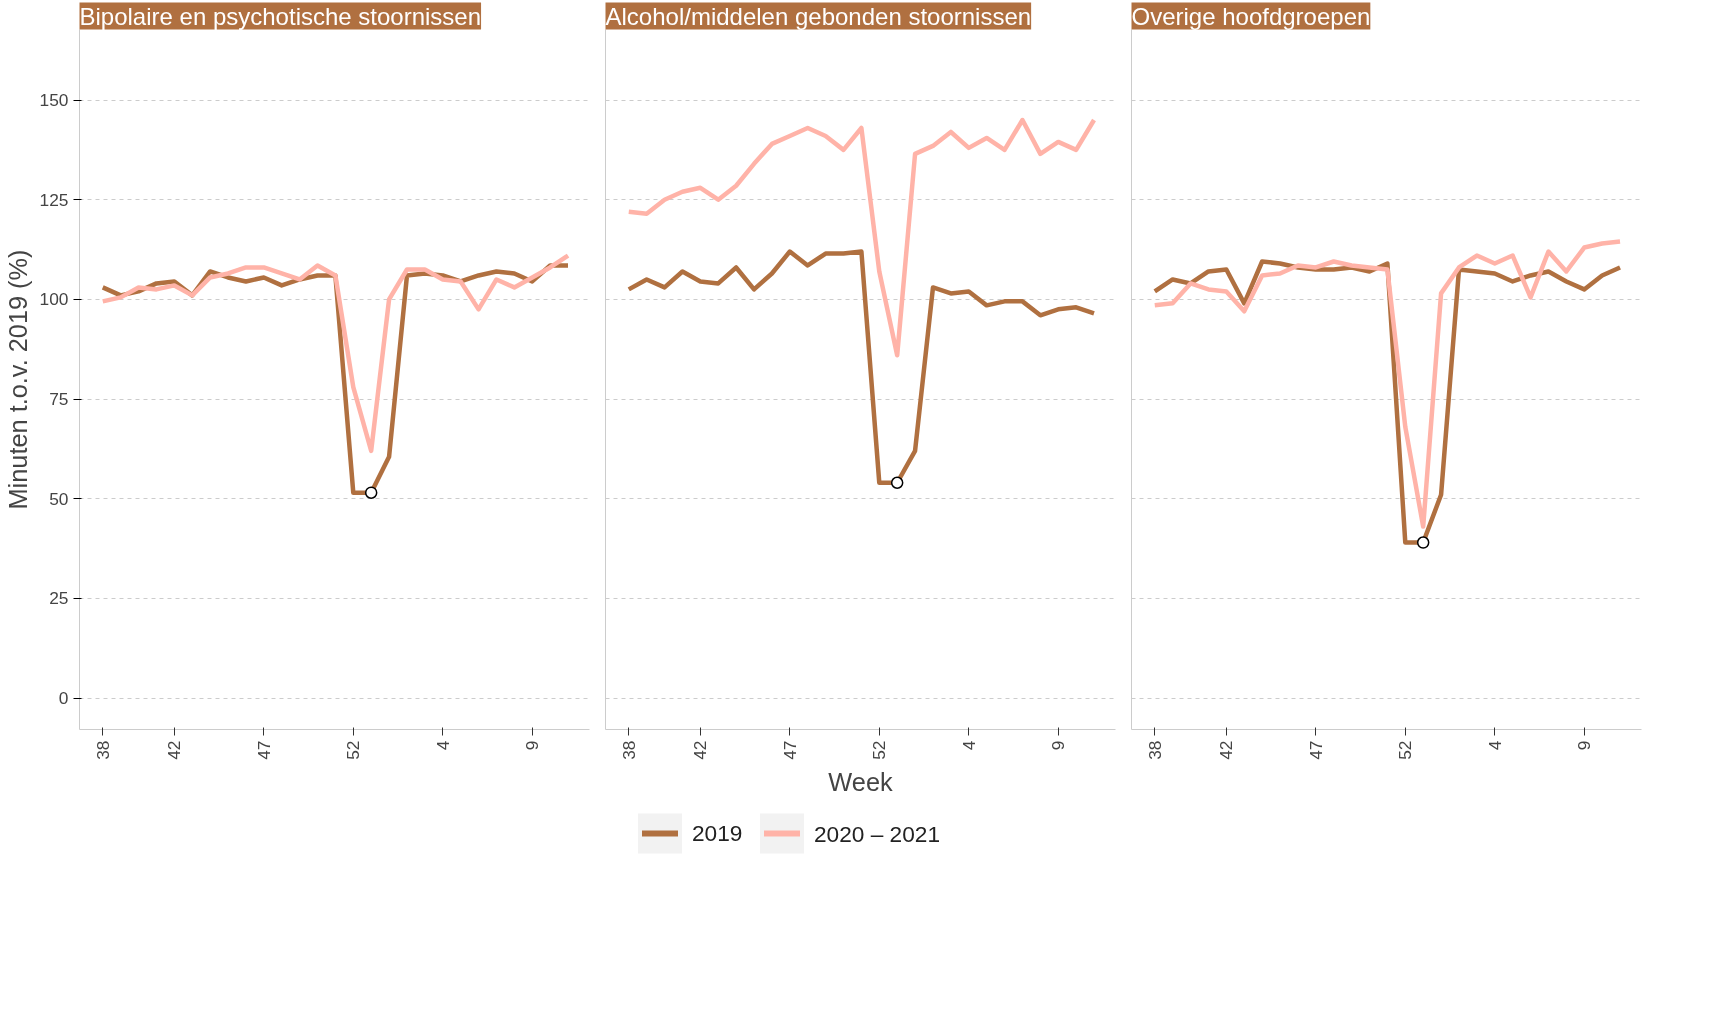  Describe the element at coordinates (59, 399) in the screenshot. I see `y-tick-label: 75` at that location.